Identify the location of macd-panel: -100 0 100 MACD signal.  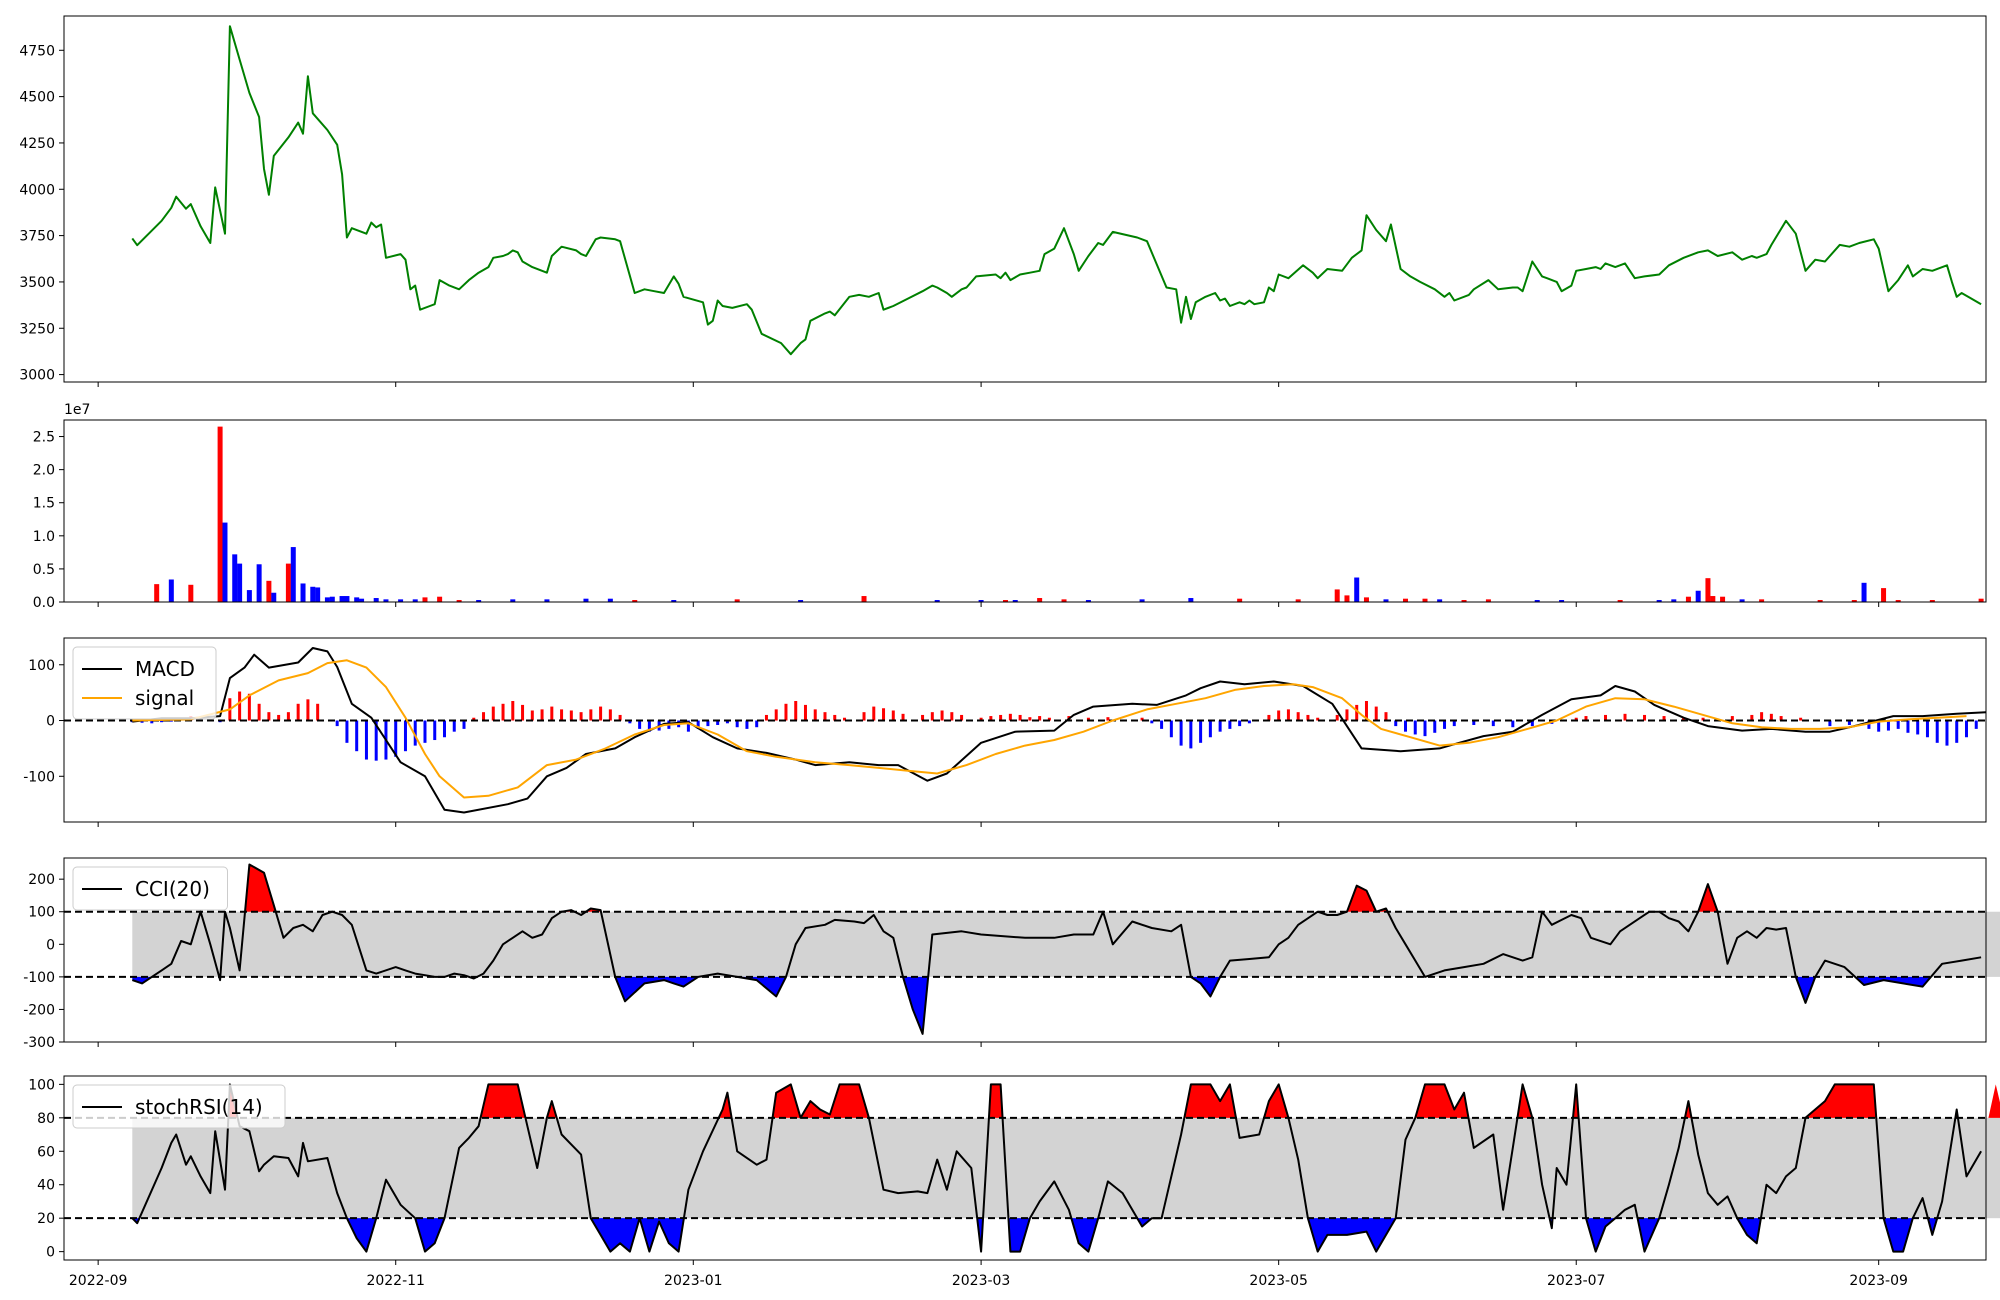
(1005, 732).